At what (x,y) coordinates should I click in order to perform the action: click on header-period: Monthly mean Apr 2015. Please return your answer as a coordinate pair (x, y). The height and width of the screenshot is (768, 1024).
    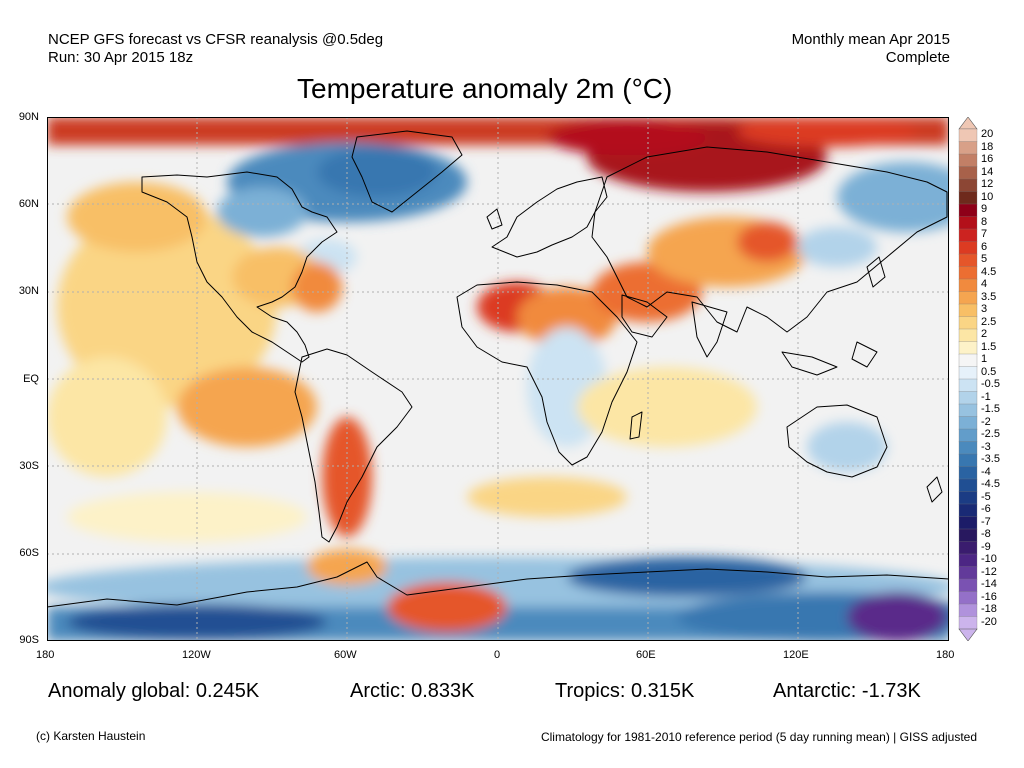
    Looking at the image, I should click on (870, 39).